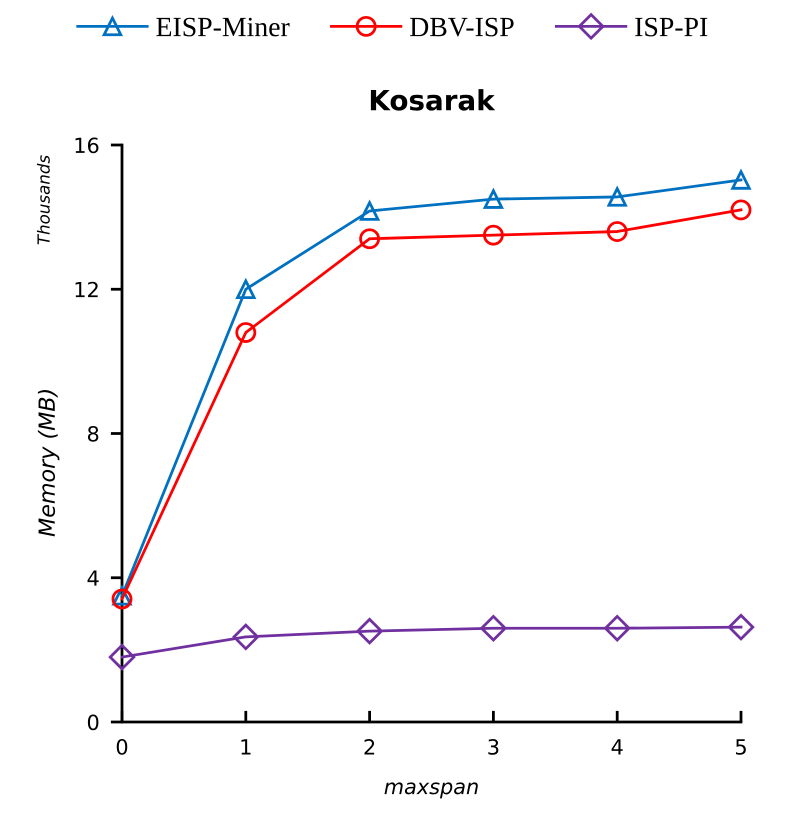 The width and height of the screenshot is (786, 823). What do you see at coordinates (49, 463) in the screenshot?
I see `y-axis-title: Memory (MB)` at bounding box center [49, 463].